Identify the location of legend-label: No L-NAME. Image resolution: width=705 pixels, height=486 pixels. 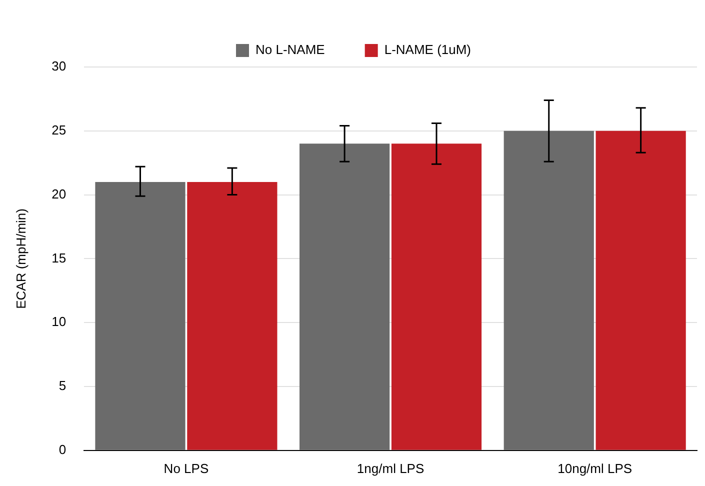
(290, 50).